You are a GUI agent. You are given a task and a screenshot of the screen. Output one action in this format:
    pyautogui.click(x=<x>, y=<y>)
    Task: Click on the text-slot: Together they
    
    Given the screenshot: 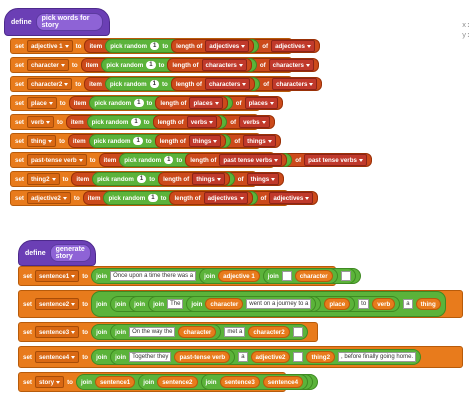 What is the action you would take?
    pyautogui.click(x=150, y=357)
    